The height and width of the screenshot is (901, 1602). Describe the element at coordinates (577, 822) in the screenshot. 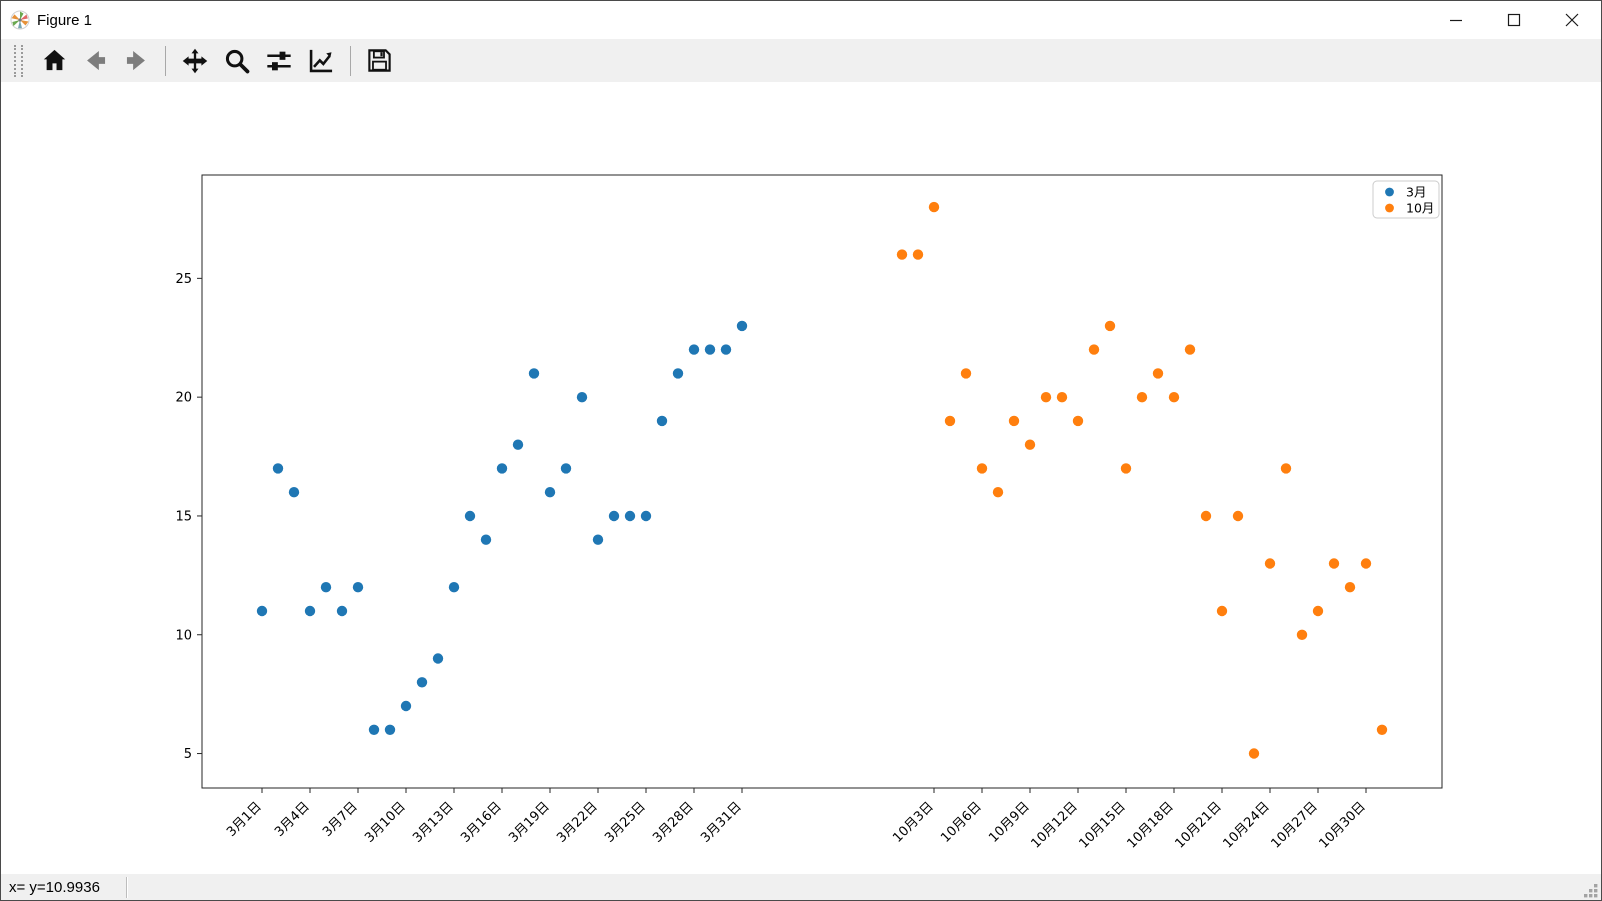

I see `x-tick-label: 3月22日` at that location.